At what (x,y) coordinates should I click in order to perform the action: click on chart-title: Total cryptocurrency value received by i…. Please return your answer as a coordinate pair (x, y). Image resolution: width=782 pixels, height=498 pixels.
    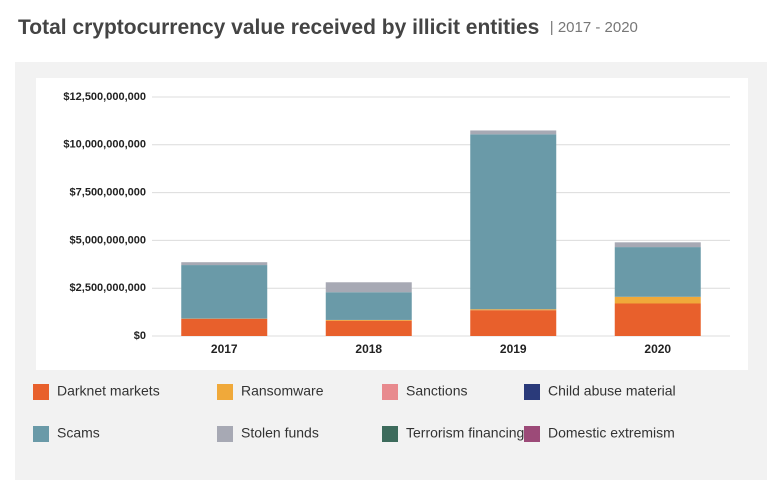
    Looking at the image, I should click on (278, 27).